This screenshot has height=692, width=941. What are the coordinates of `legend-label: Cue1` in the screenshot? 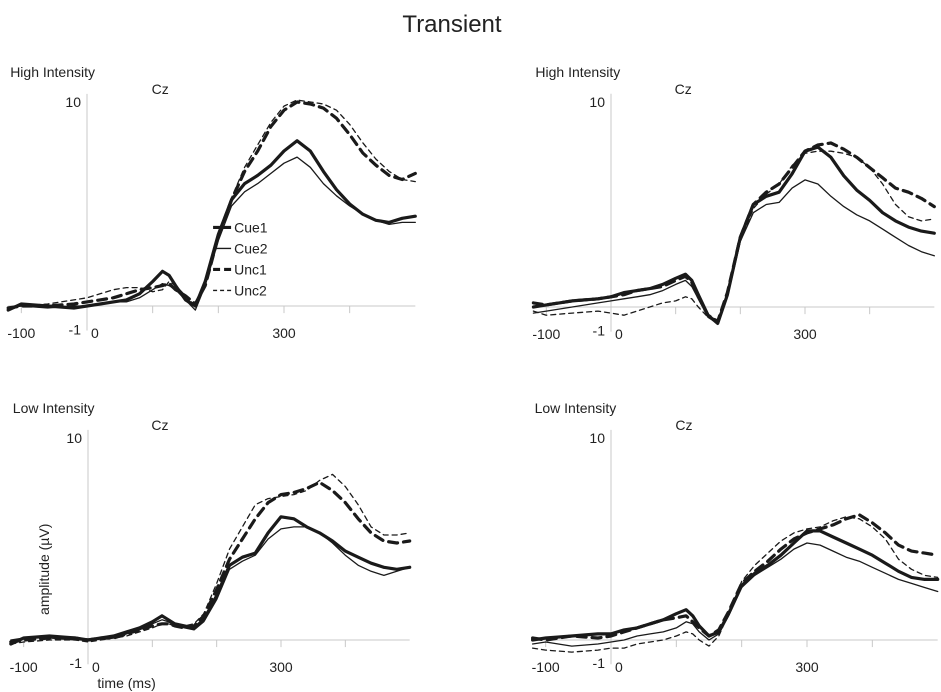 It's located at (251, 227).